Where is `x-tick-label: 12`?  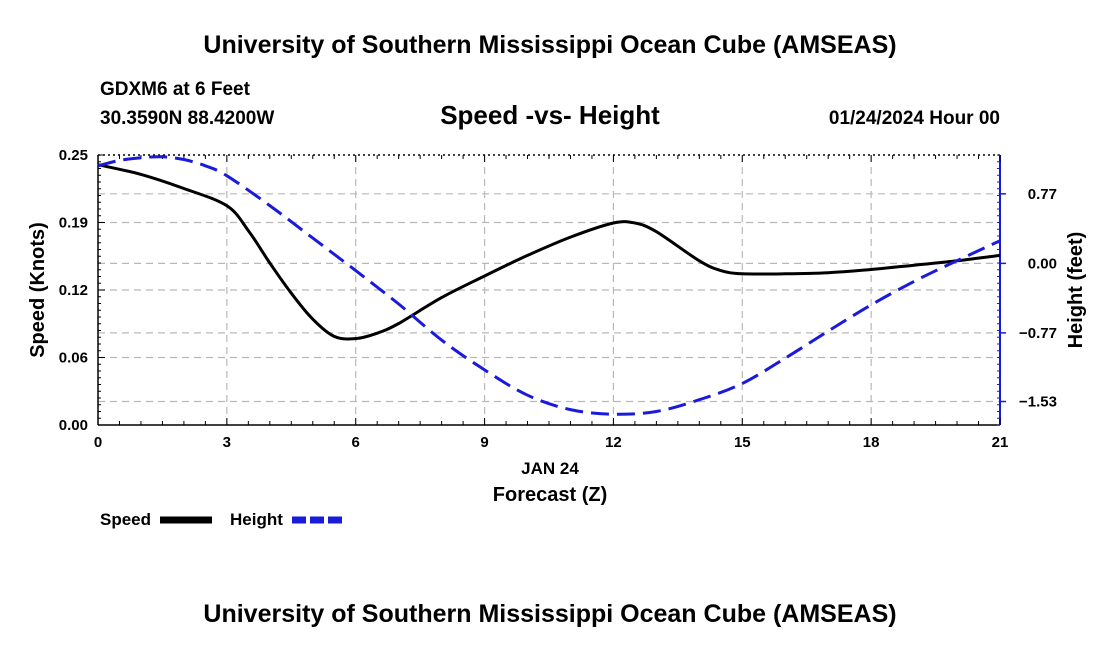
x-tick-label: 12 is located at coordinates (613, 442).